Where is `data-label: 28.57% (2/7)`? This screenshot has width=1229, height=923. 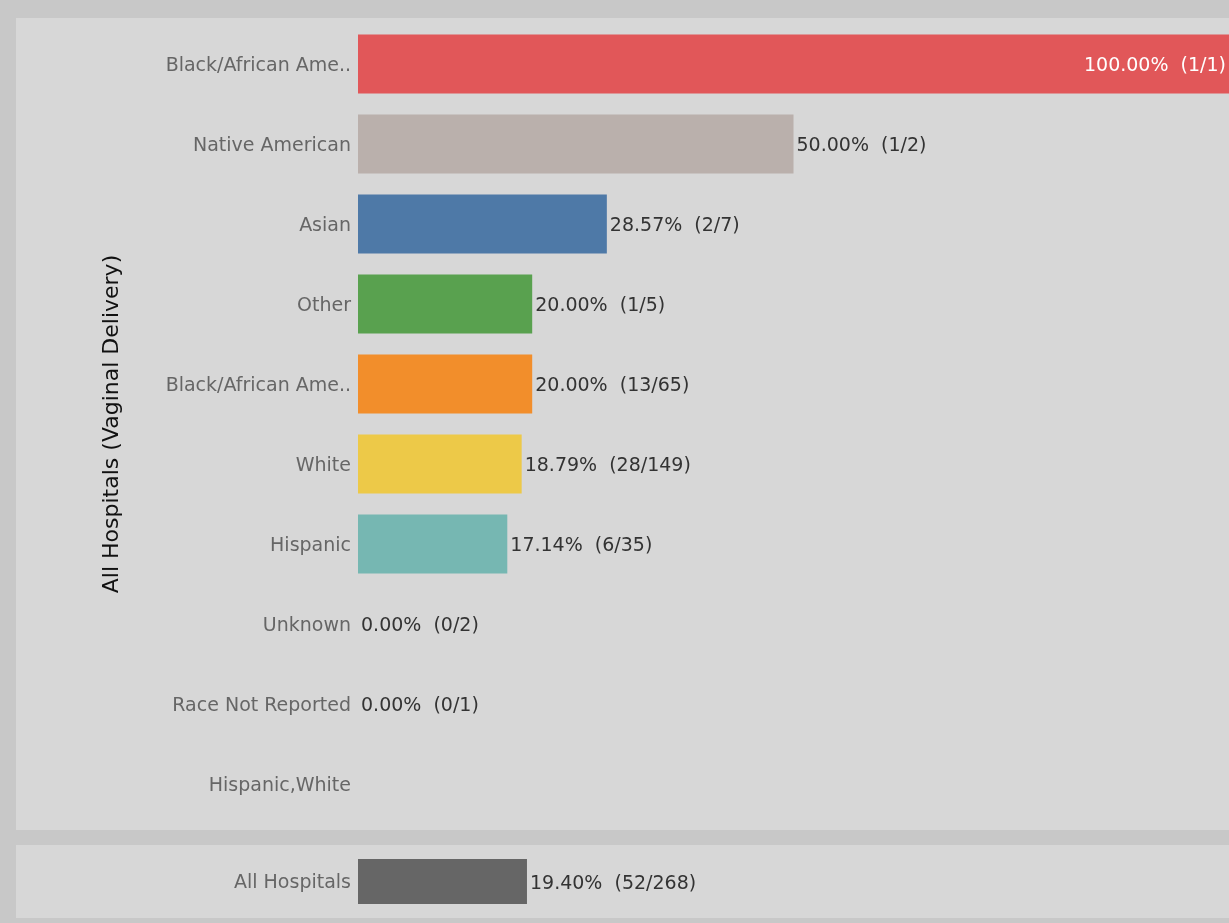
data-label: 28.57% (2/7) is located at coordinates (674, 224).